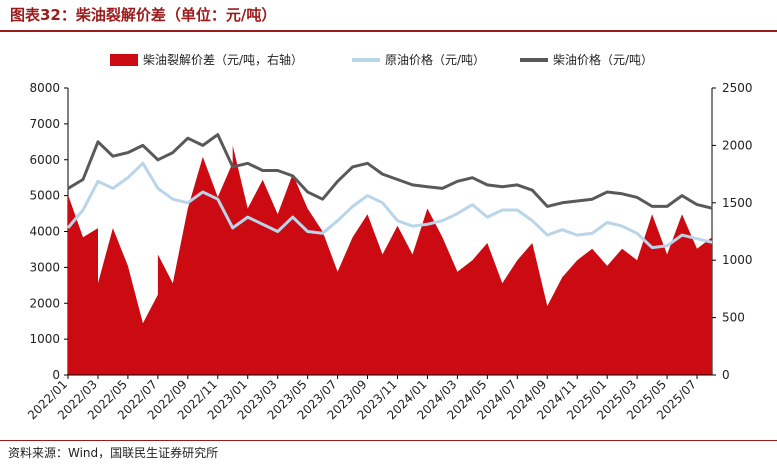 The image size is (777, 467). I want to click on left-tick-label: 0, so click(56, 375).